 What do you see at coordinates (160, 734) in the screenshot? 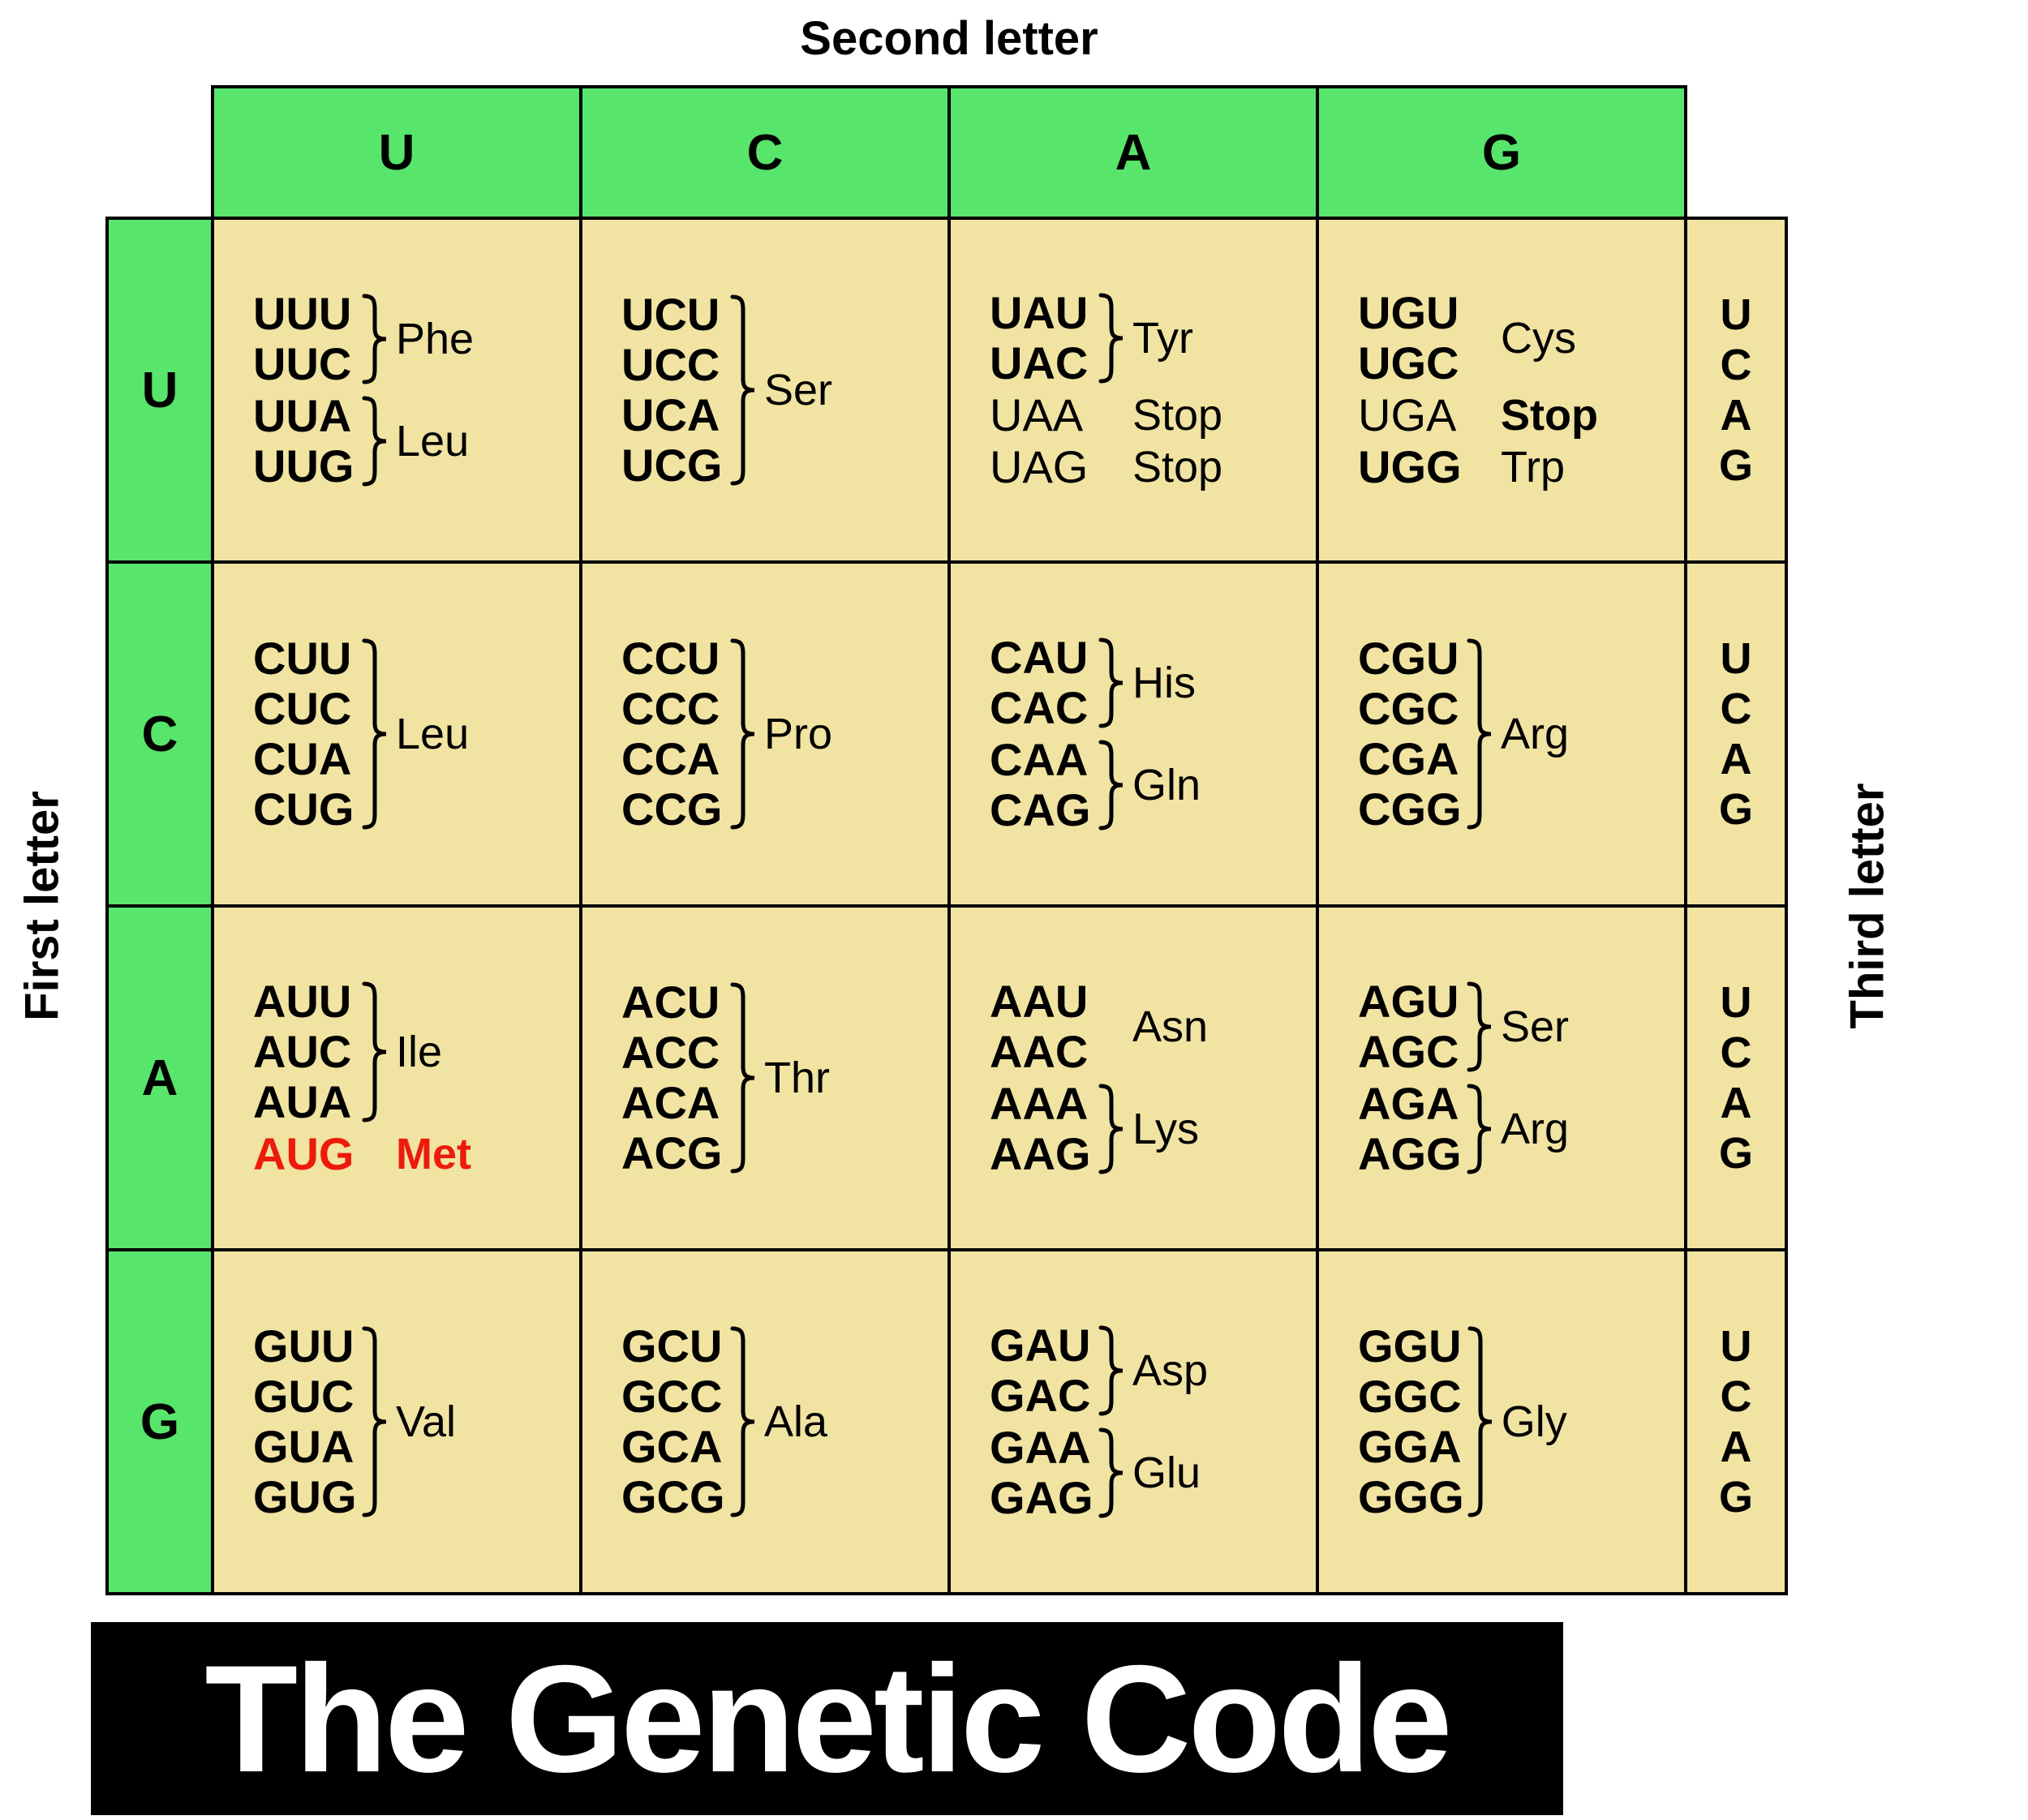
I see `first-letter-header-C: C` at bounding box center [160, 734].